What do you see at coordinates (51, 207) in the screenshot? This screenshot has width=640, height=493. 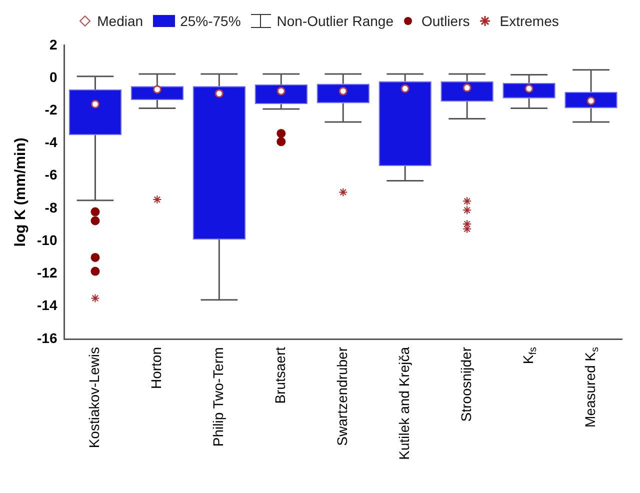 I see `y-tick-label: -8` at bounding box center [51, 207].